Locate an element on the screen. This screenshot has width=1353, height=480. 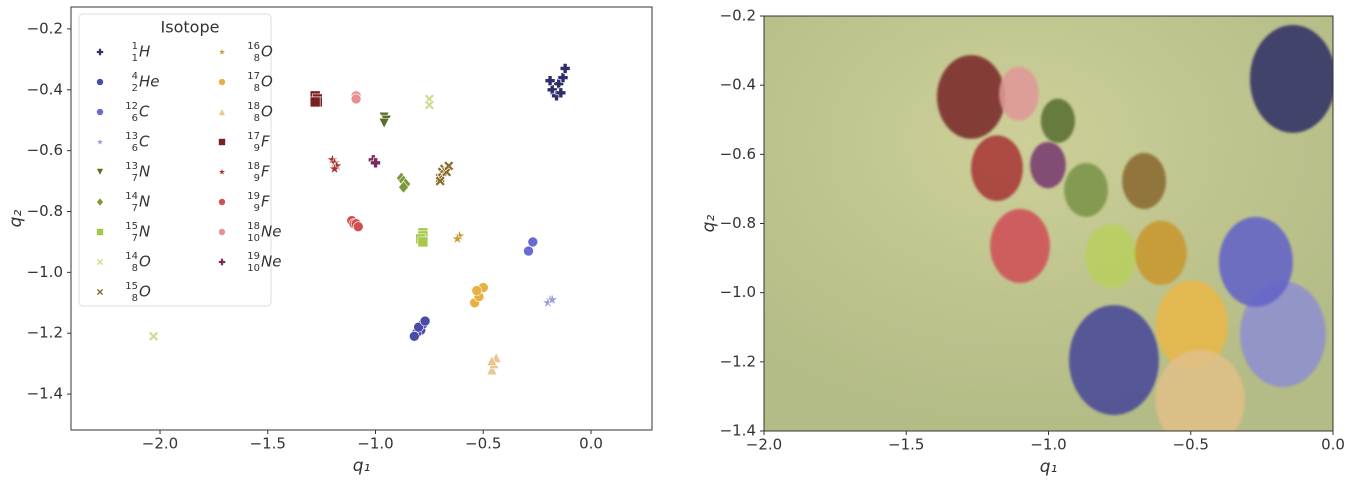
y-tick-label: −0.4 is located at coordinates (738, 85).